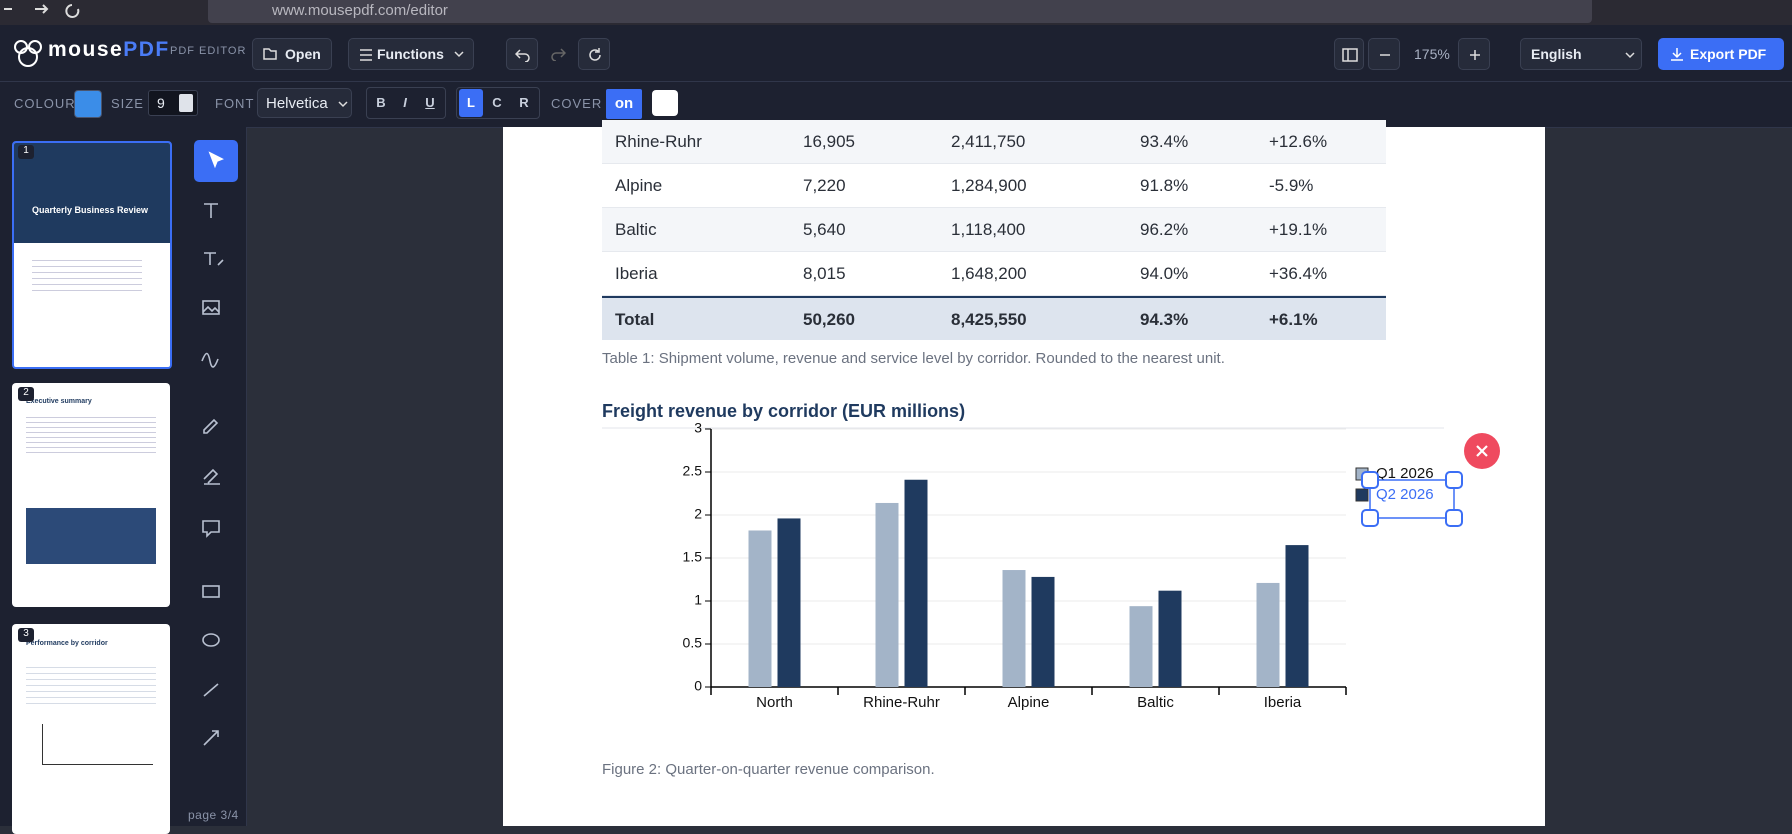  What do you see at coordinates (1362, 495) in the screenshot?
I see `legend-swatch` at bounding box center [1362, 495].